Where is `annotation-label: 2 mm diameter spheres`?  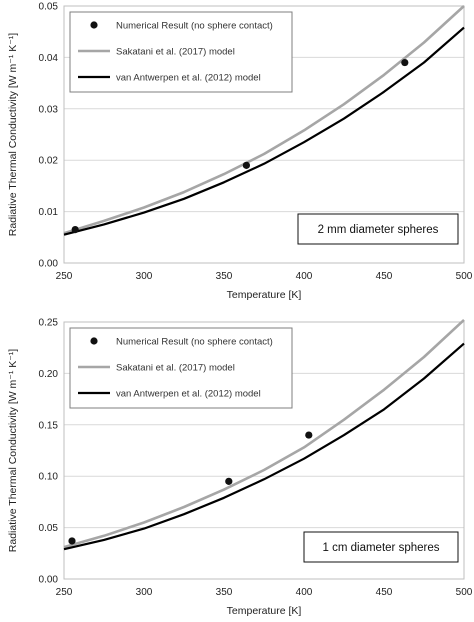 annotation-label: 2 mm diameter spheres is located at coordinates (378, 230).